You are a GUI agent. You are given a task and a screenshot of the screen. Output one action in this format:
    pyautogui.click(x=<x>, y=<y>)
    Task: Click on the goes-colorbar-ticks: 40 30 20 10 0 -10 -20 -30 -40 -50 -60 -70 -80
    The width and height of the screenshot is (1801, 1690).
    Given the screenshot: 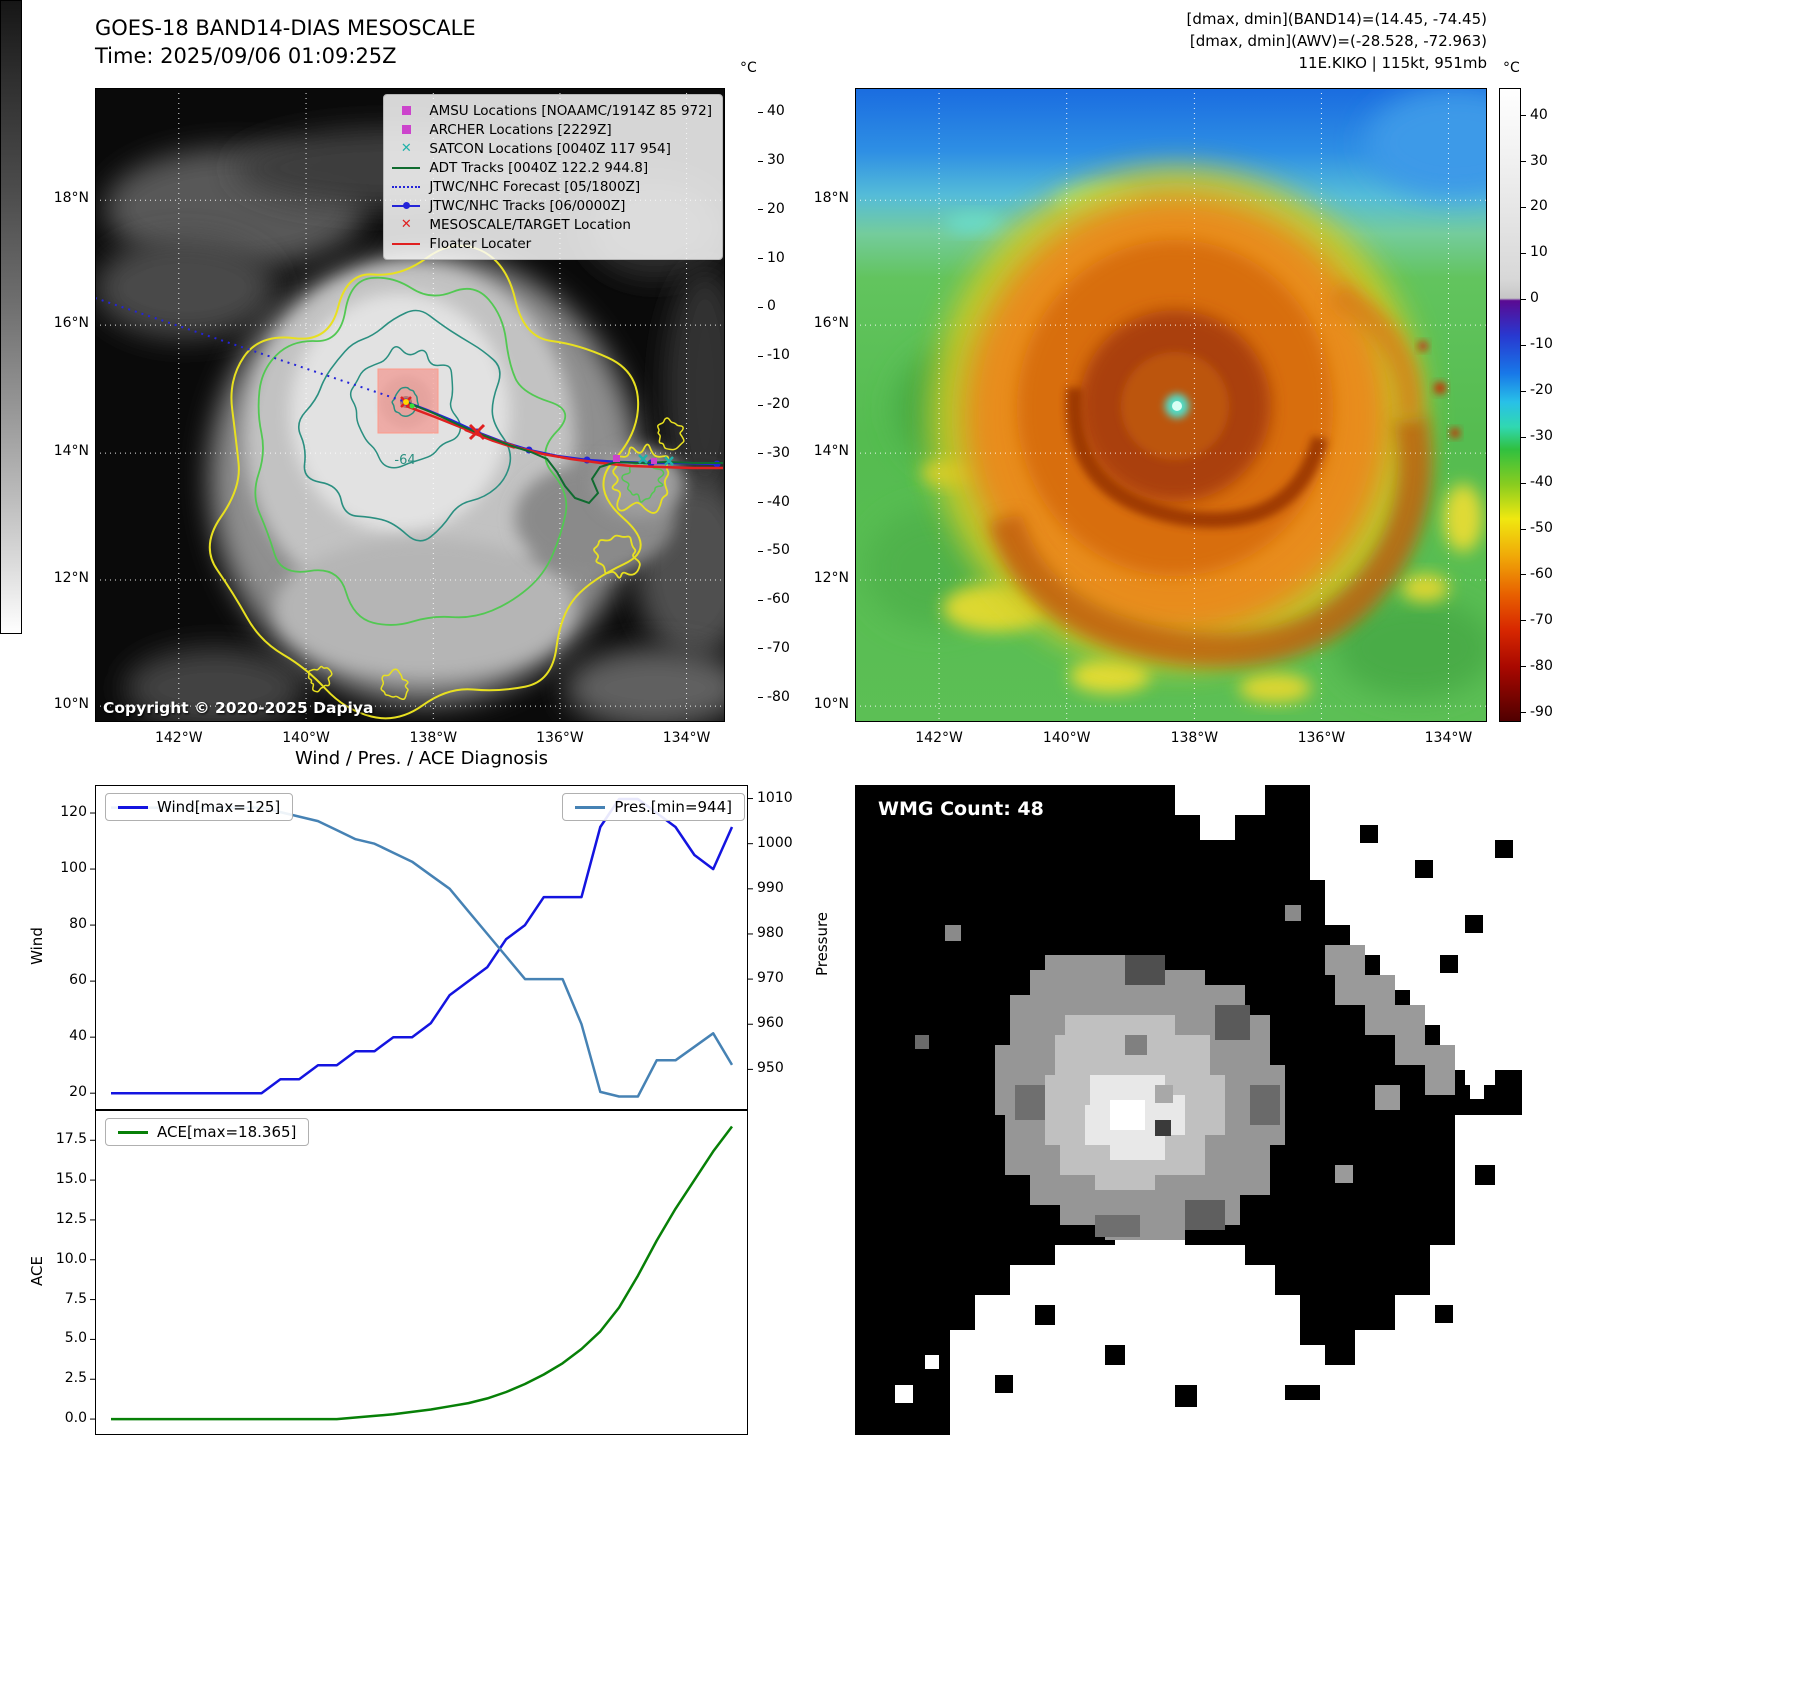 What is the action you would take?
    pyautogui.click(x=783, y=405)
    